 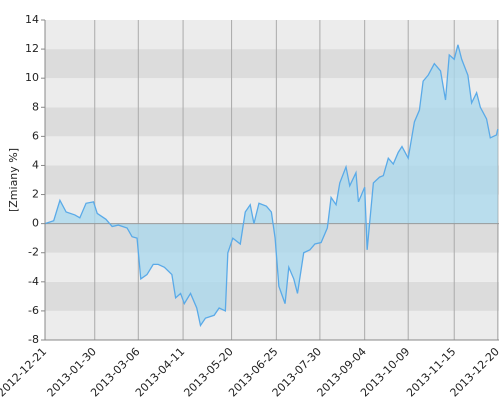 What do you see at coordinates (35, 194) in the screenshot?
I see `y-tick-label: 2` at bounding box center [35, 194].